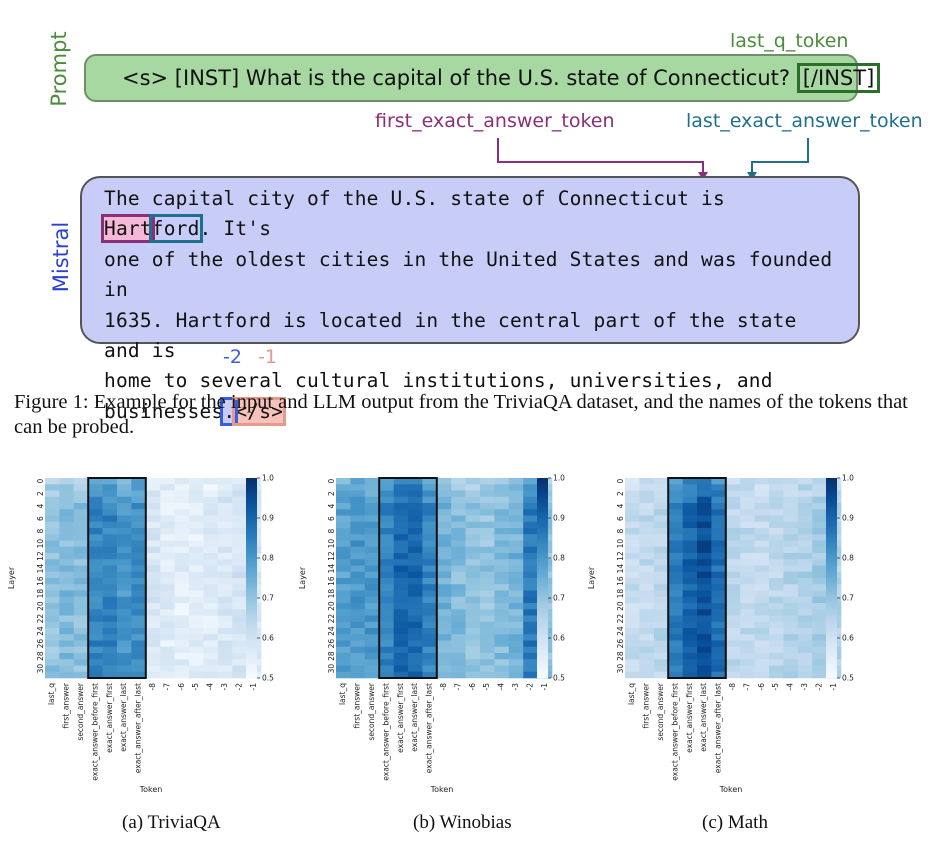 The height and width of the screenshot is (844, 939). I want to click on index-minus-2: -2, so click(232, 357).